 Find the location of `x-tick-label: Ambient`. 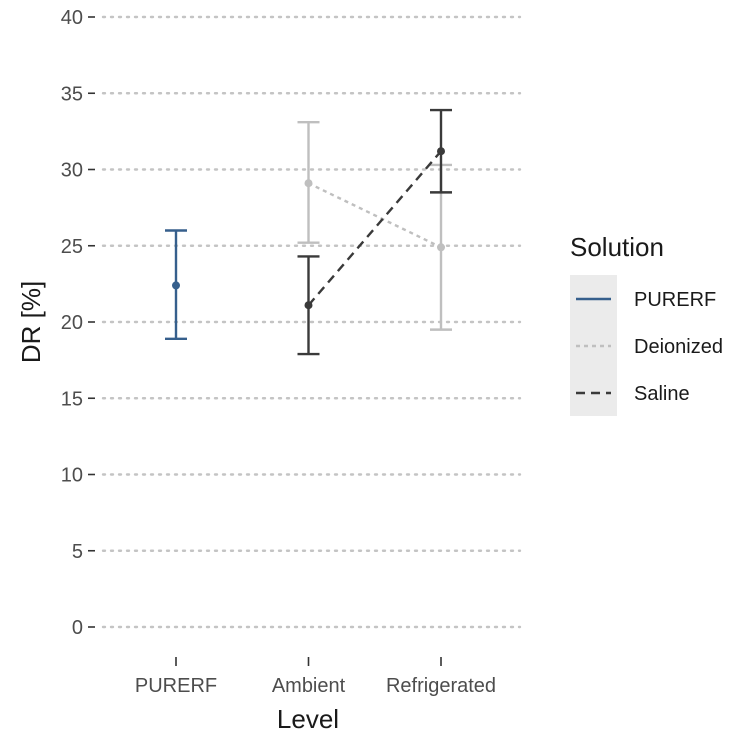

x-tick-label: Ambient is located at coordinates (309, 686).